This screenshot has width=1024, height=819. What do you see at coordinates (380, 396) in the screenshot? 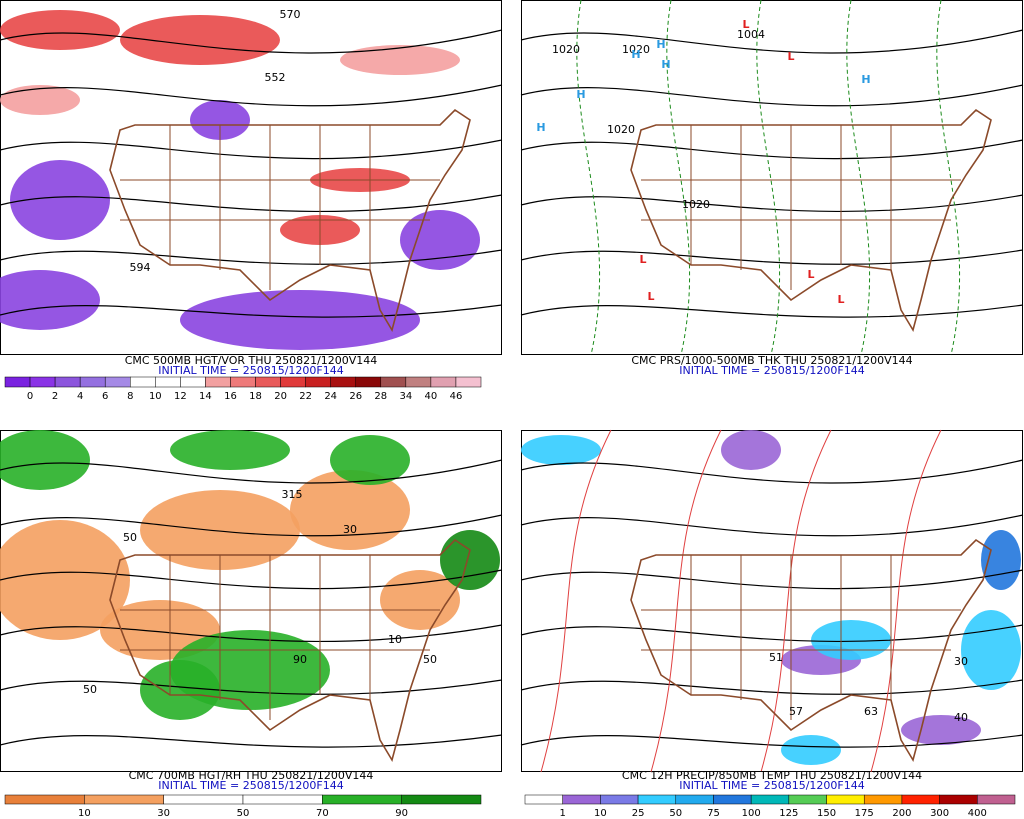
I see `colorbar-label: 28` at bounding box center [380, 396].